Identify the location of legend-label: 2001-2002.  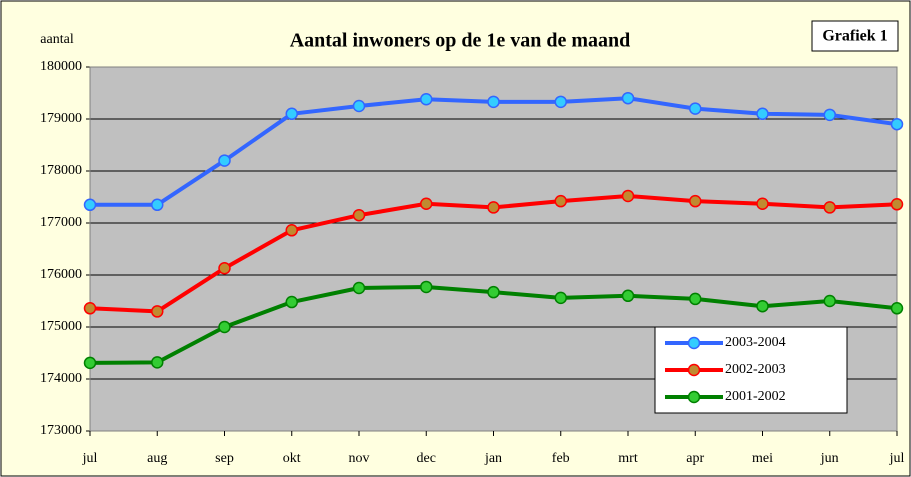
(755, 396).